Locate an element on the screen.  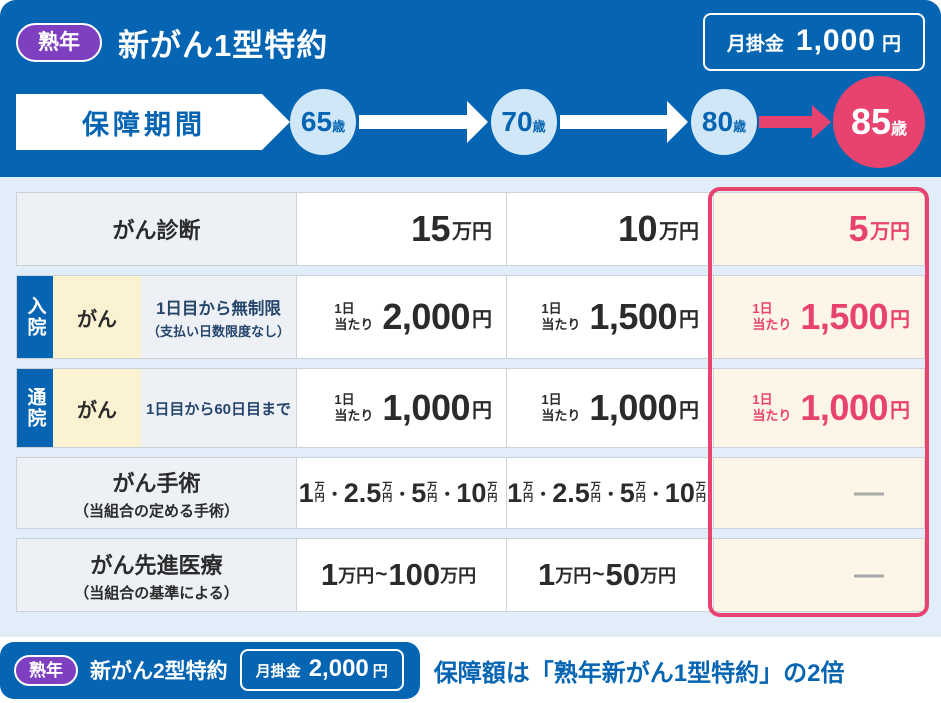
related-plan-premium-box: 月掛金 2,000 円 is located at coordinates (321, 670).